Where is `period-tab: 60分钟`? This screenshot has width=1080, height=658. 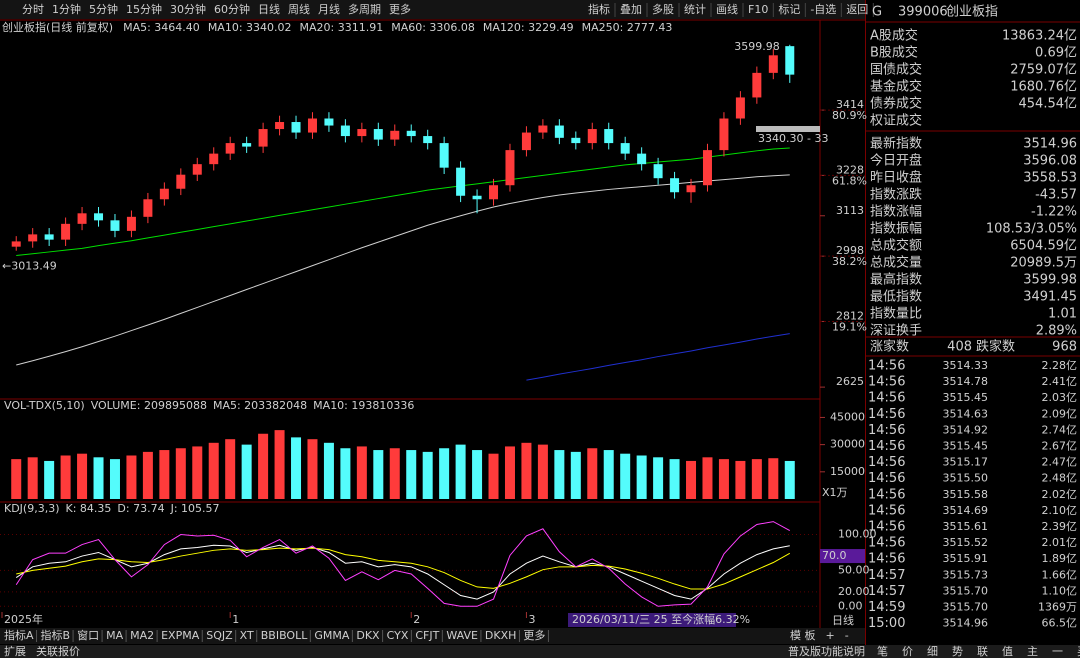
period-tab: 60分钟 is located at coordinates (232, 9).